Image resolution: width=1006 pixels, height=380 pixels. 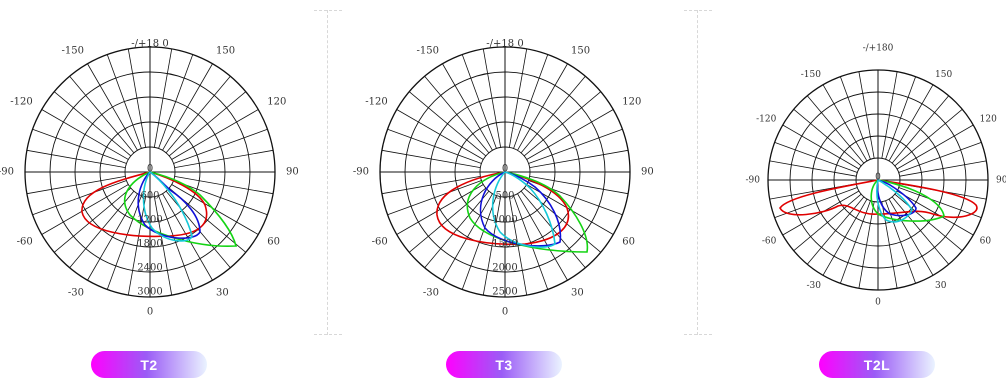 I want to click on label-pill-t2l: T2L, so click(x=877, y=364).